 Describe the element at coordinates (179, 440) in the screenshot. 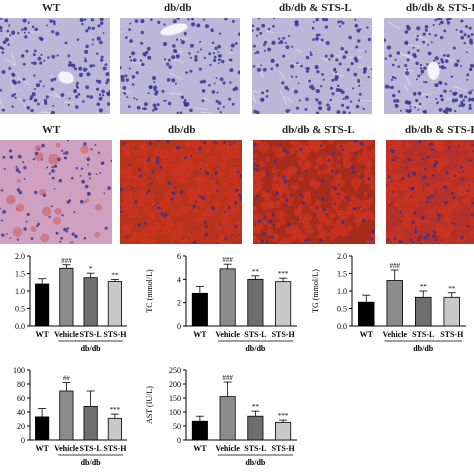

I see `y-tick-label: 0` at that location.